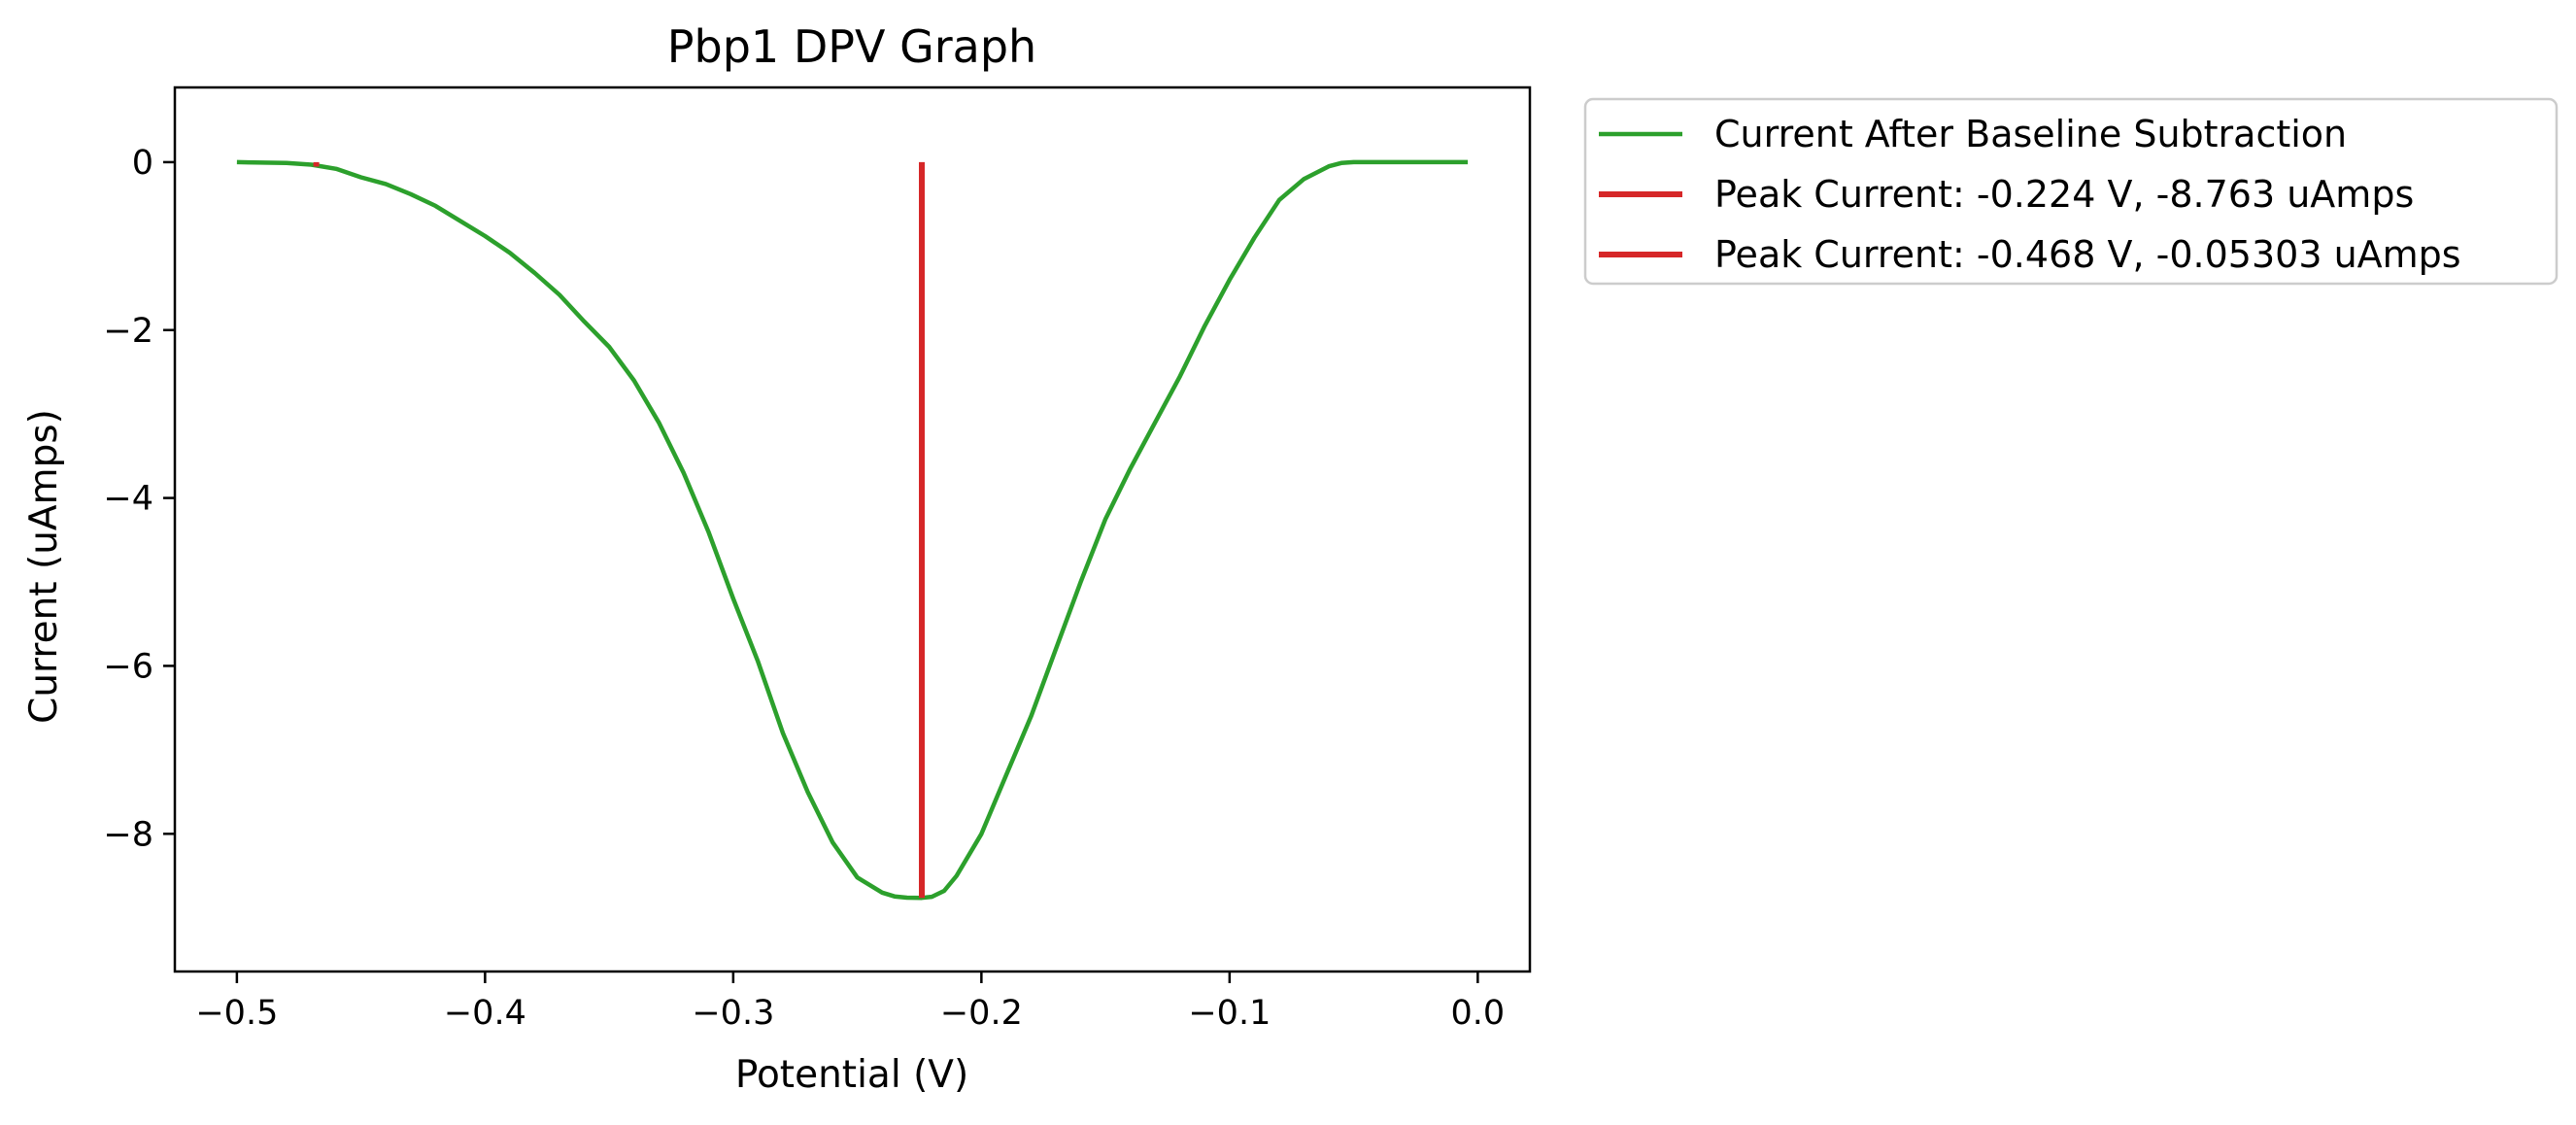 The width and height of the screenshot is (2576, 1125). What do you see at coordinates (128, 332) in the screenshot?
I see `y-tick-label: −2` at bounding box center [128, 332].